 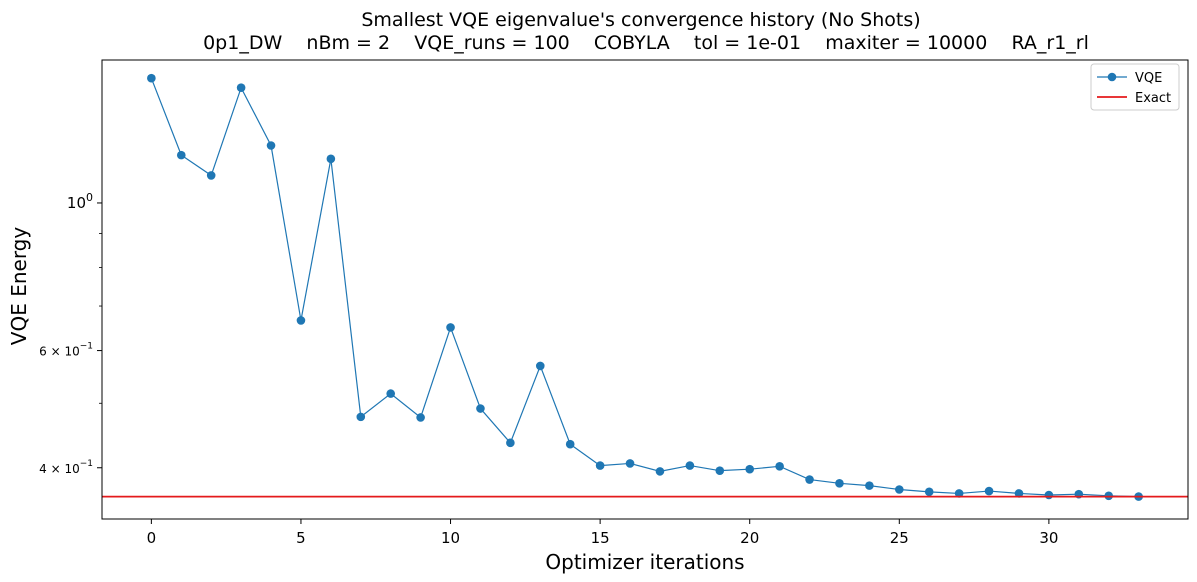 What do you see at coordinates (1135, 87) in the screenshot?
I see `legend: VQE Exact` at bounding box center [1135, 87].